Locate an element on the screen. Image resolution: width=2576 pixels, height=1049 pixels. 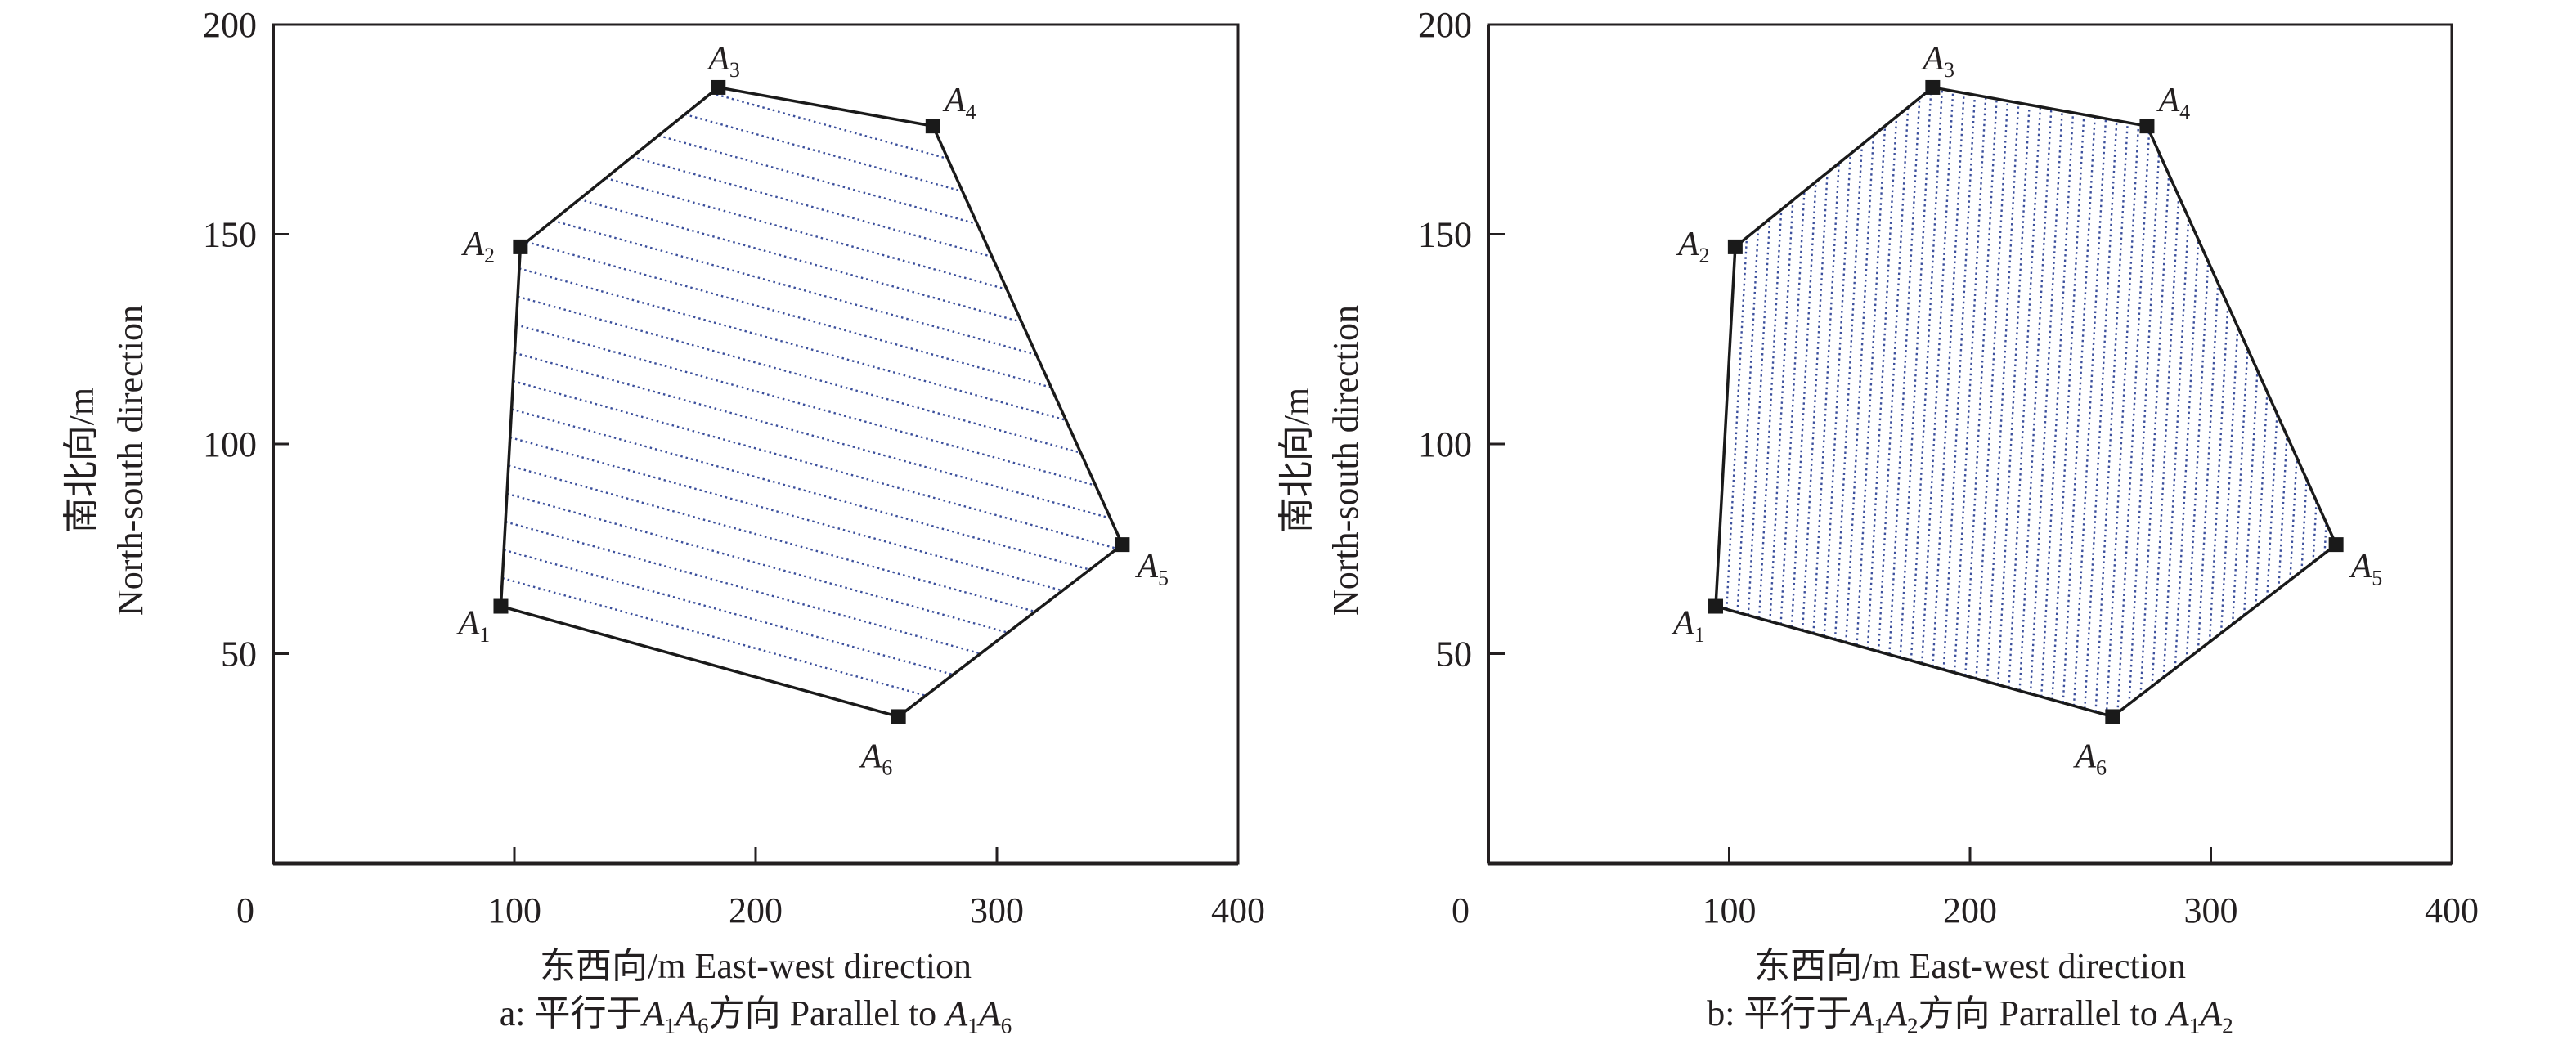
panel-caption: b: 平行于A1​A2​方向 Parrallel to A1​A2​ is located at coordinates (1970, 1015).